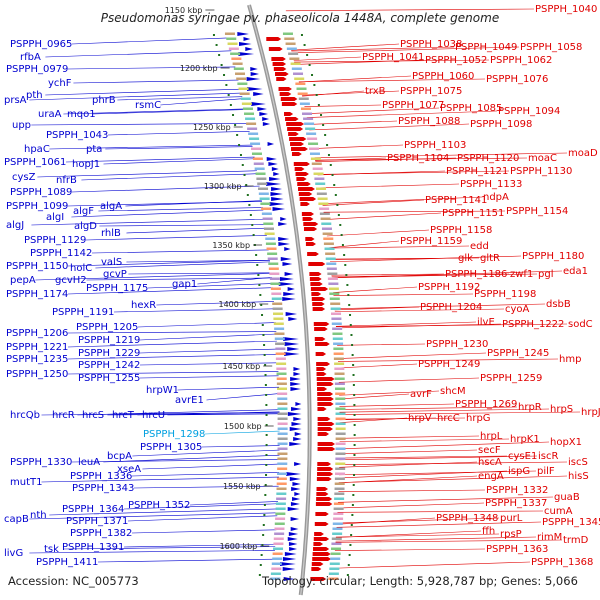 The image size is (600, 600). I want to click on right-gene-label: PSPPH_1269, so click(486, 404).